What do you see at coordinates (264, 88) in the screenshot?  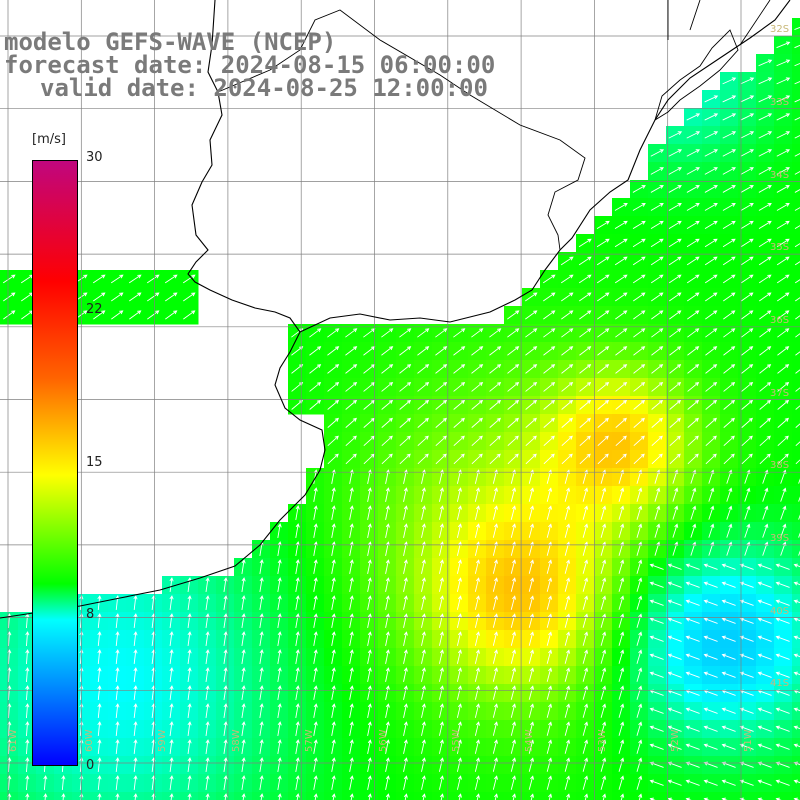 I see `valid-date: valid date: 2024-08-25 12:00:00` at bounding box center [264, 88].